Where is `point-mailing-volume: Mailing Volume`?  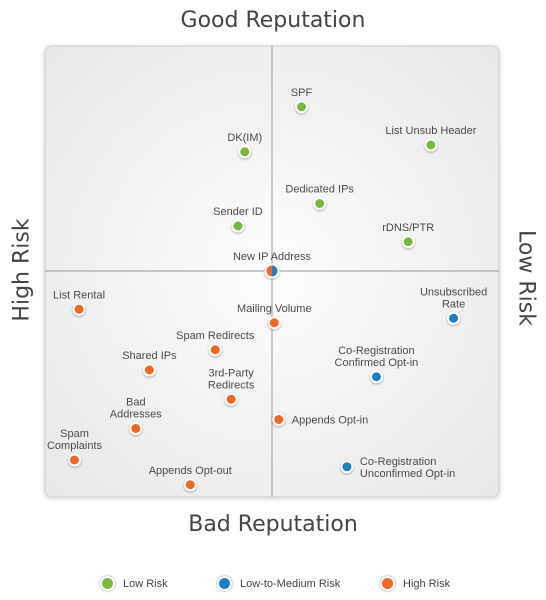
point-mailing-volume: Mailing Volume is located at coordinates (274, 316).